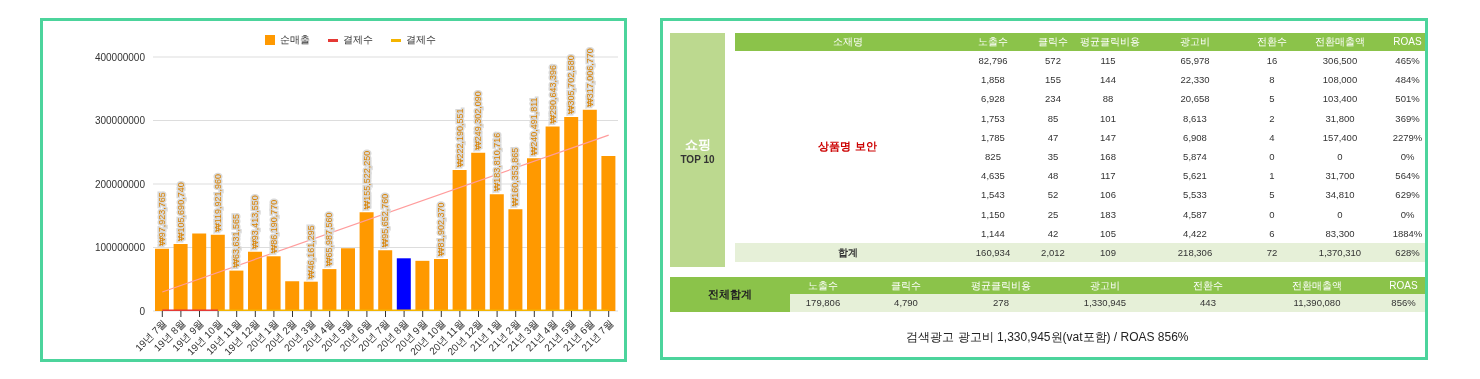 This screenshot has height=379, width=1480. Describe the element at coordinates (1272, 252) in the screenshot. I see `text: 72` at that location.